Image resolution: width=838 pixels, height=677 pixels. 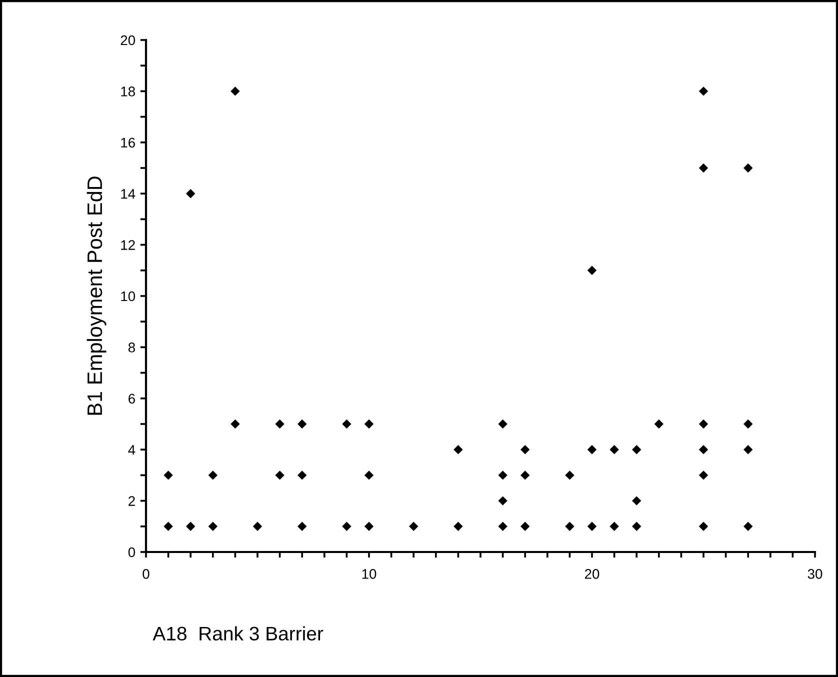 I want to click on y-tick-label: 4, so click(x=132, y=450).